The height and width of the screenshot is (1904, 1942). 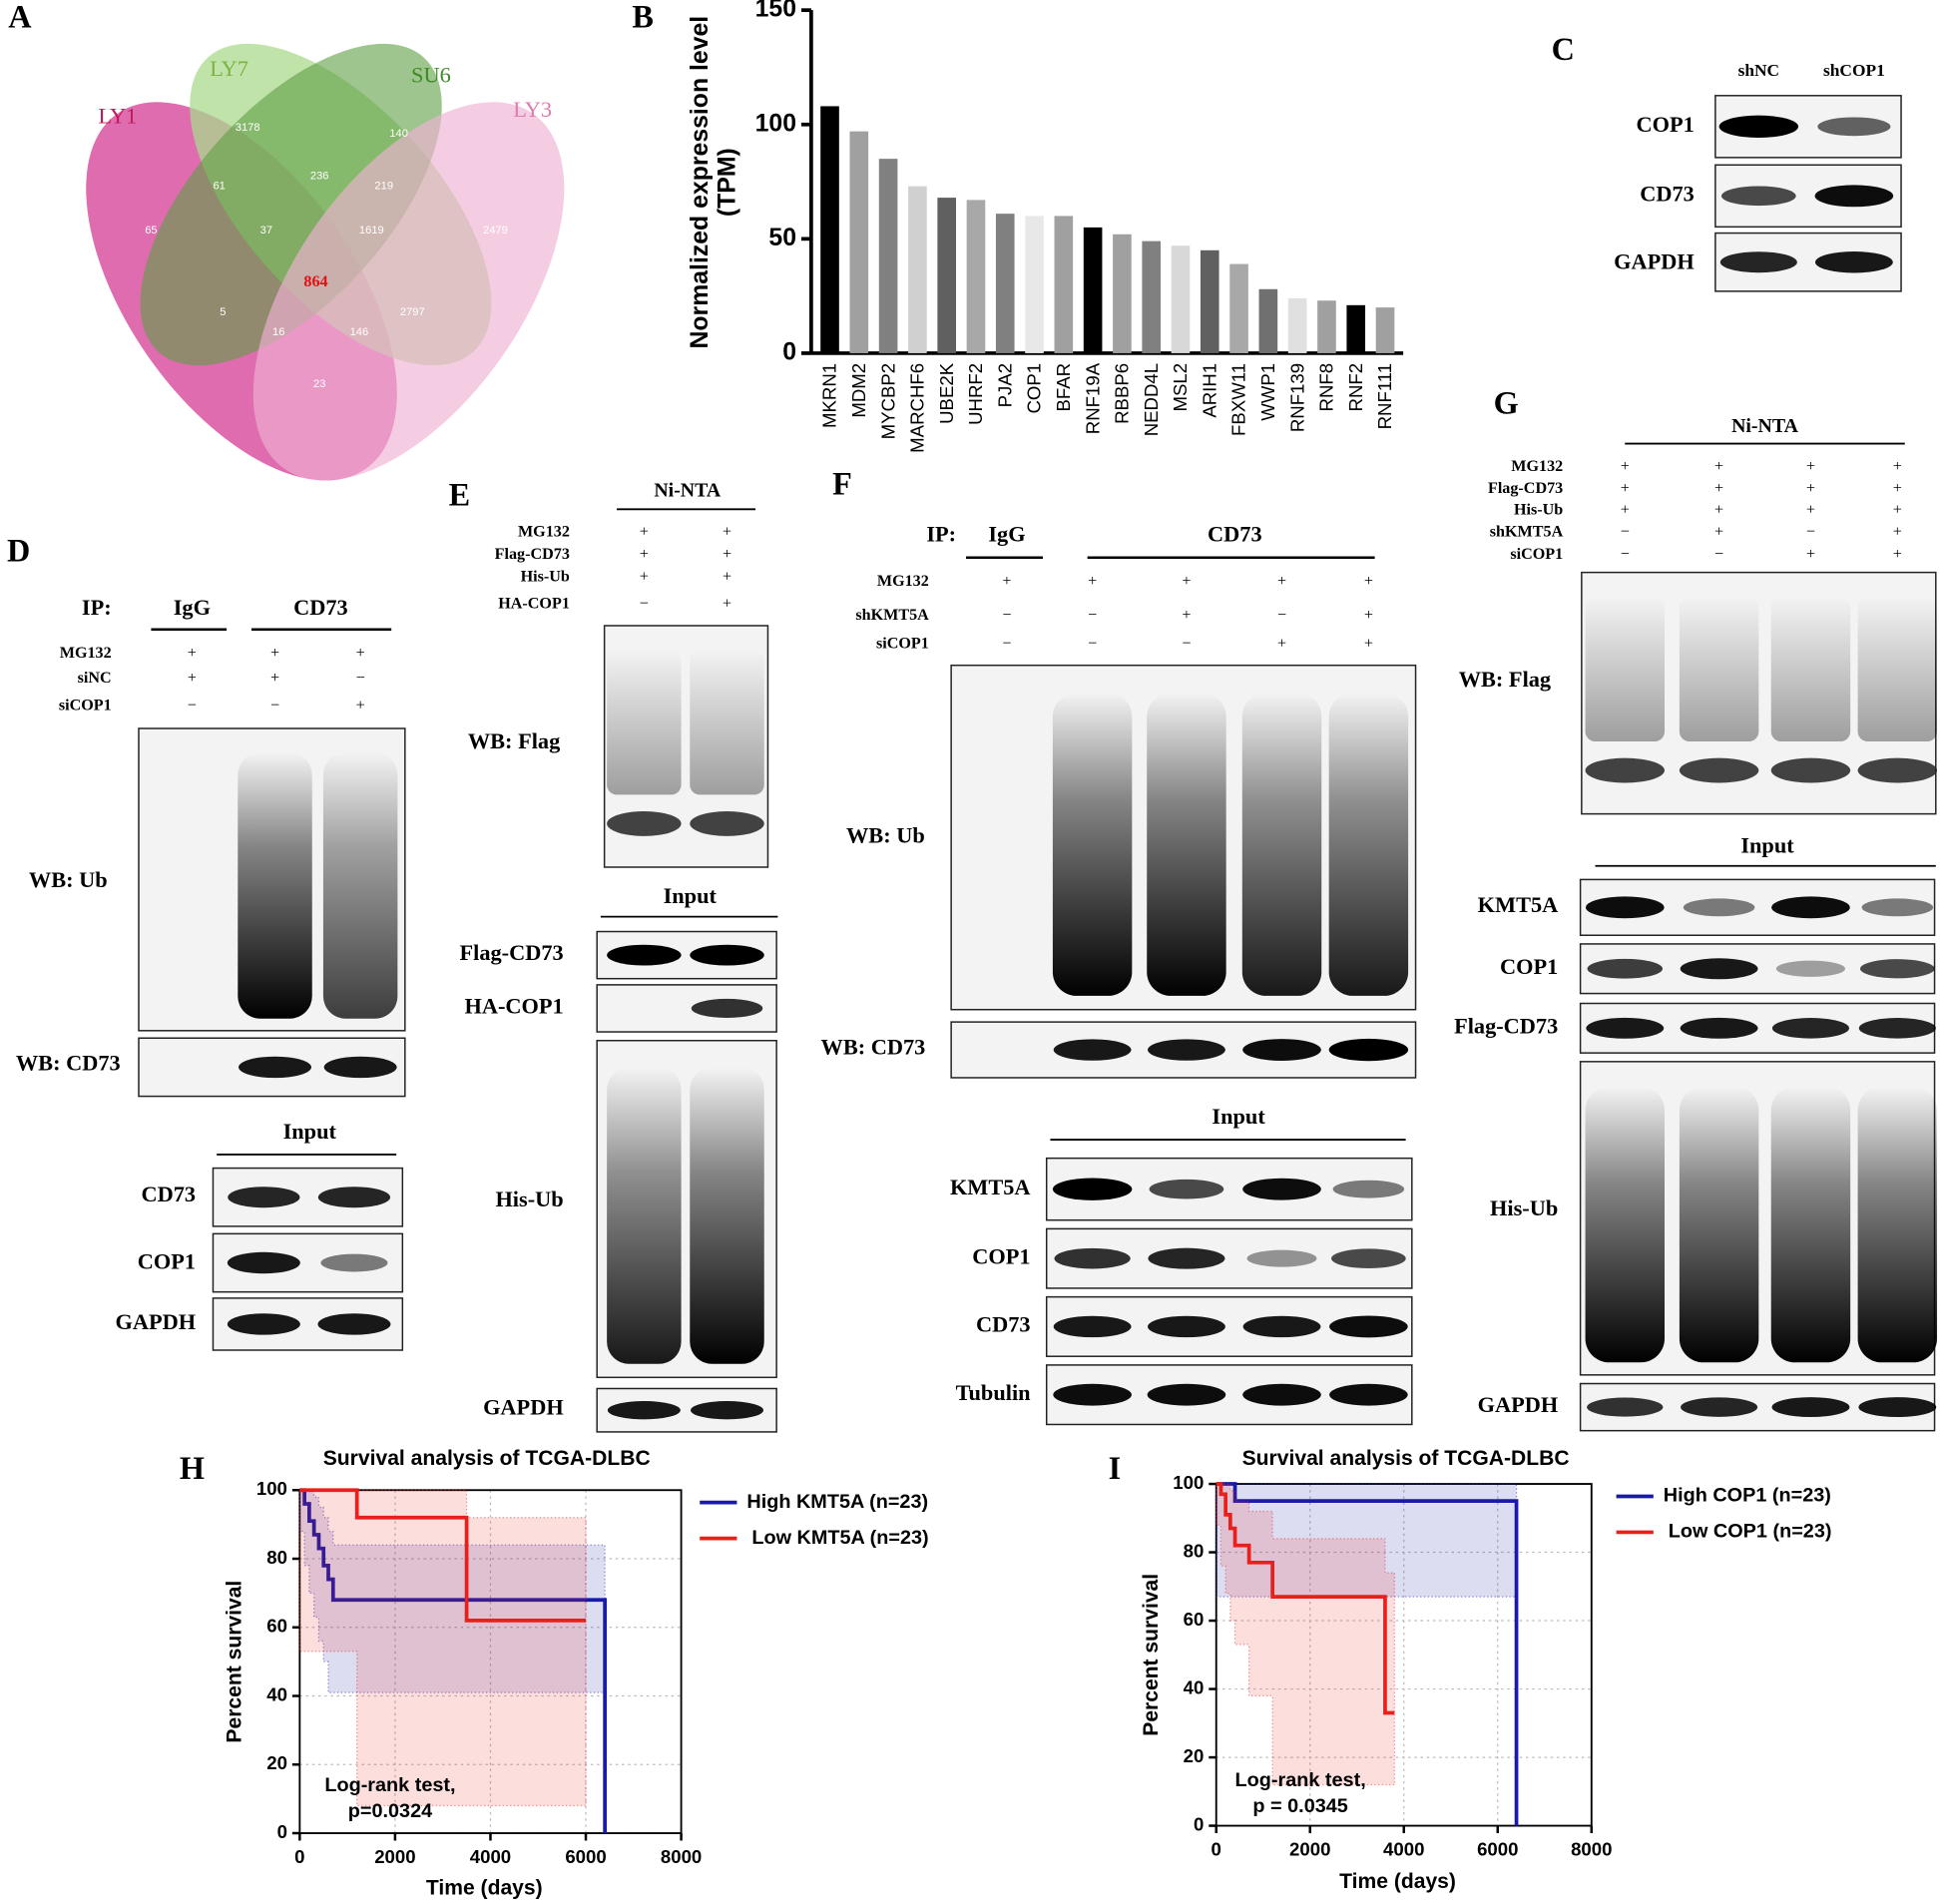 I want to click on x-tick-label: UHRF2, so click(x=975, y=394).